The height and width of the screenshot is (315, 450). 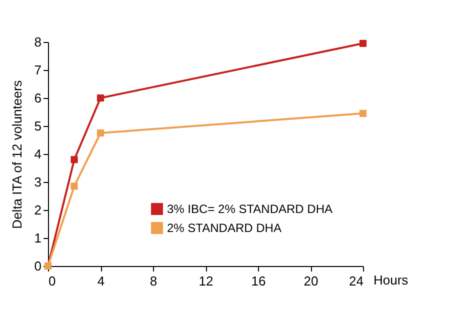 I want to click on x-tick-label: 4, so click(x=101, y=281).